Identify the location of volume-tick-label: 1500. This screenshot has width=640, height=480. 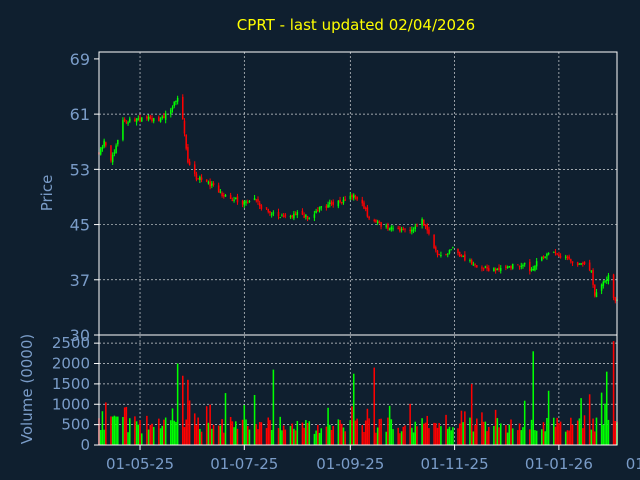
(71, 384).